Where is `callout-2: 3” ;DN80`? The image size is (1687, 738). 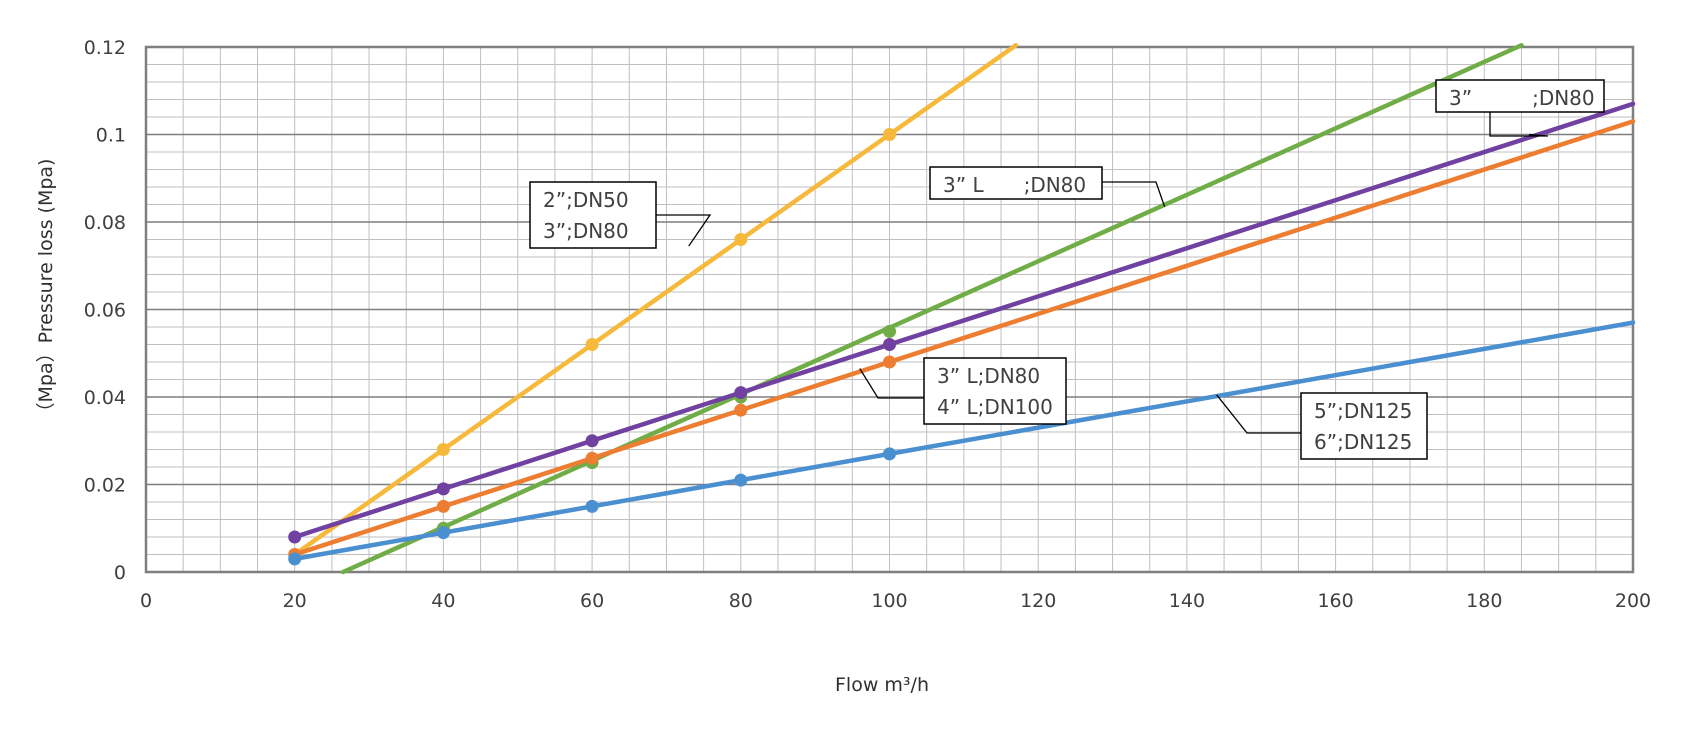 callout-2: 3” ;DN80 is located at coordinates (1520, 108).